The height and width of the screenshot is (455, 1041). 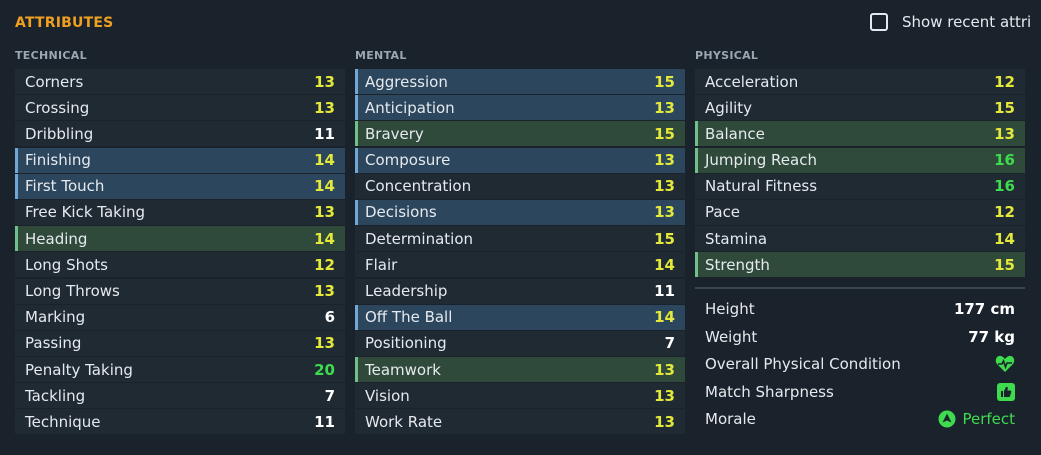 What do you see at coordinates (180, 422) in the screenshot?
I see `attribute-row-technique: Technique 11` at bounding box center [180, 422].